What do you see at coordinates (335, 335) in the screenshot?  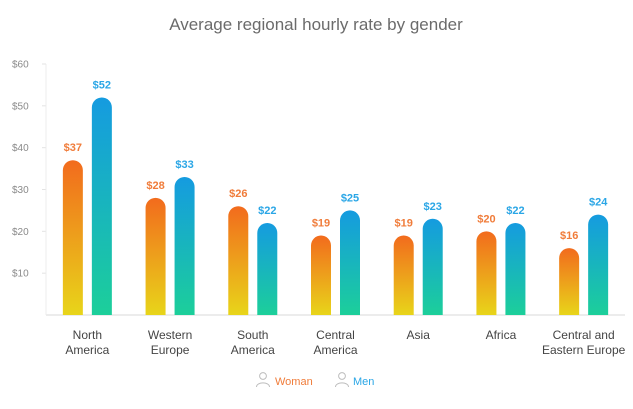 I see `x-tick-label: Central` at bounding box center [335, 335].